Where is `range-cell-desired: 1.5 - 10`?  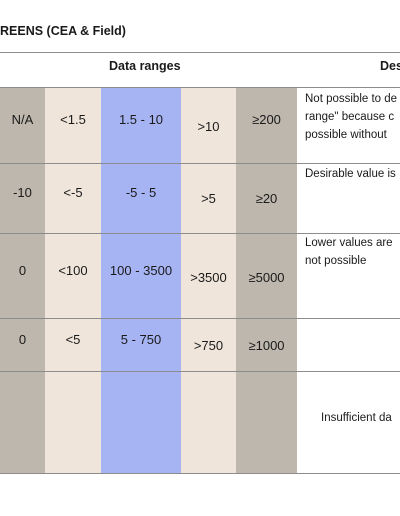
range-cell-desired: 1.5 - 10 is located at coordinates (141, 119).